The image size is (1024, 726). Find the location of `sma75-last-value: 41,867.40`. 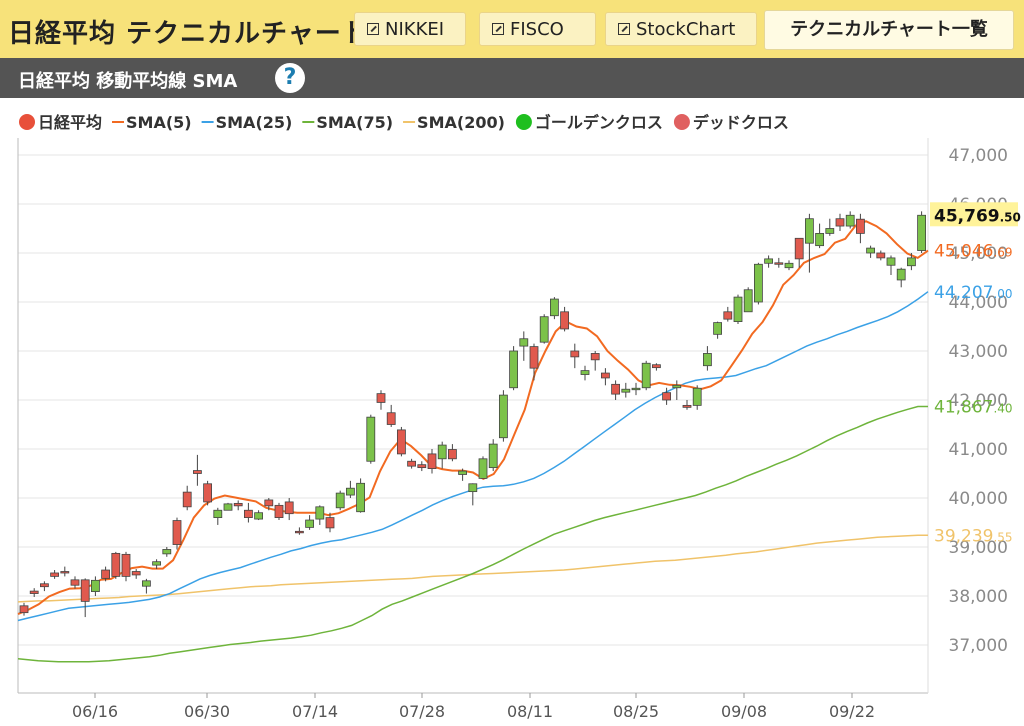

sma75-last-value: 41,867.40 is located at coordinates (973, 407).